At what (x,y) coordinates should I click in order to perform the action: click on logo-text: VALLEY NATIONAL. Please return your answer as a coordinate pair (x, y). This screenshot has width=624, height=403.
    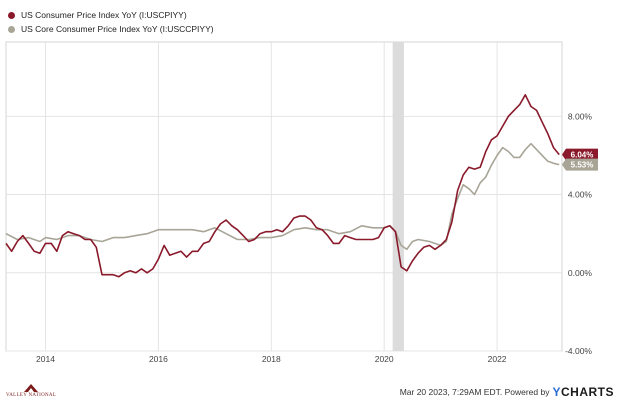
    Looking at the image, I should click on (31, 395).